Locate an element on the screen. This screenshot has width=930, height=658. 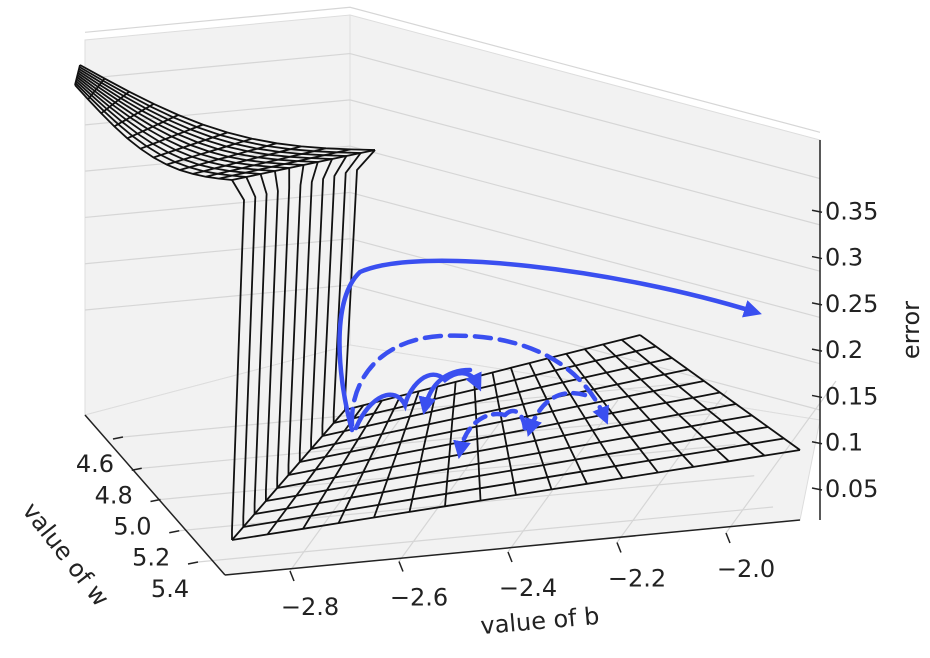
z-tick-label: 0.05 is located at coordinates (851, 489).